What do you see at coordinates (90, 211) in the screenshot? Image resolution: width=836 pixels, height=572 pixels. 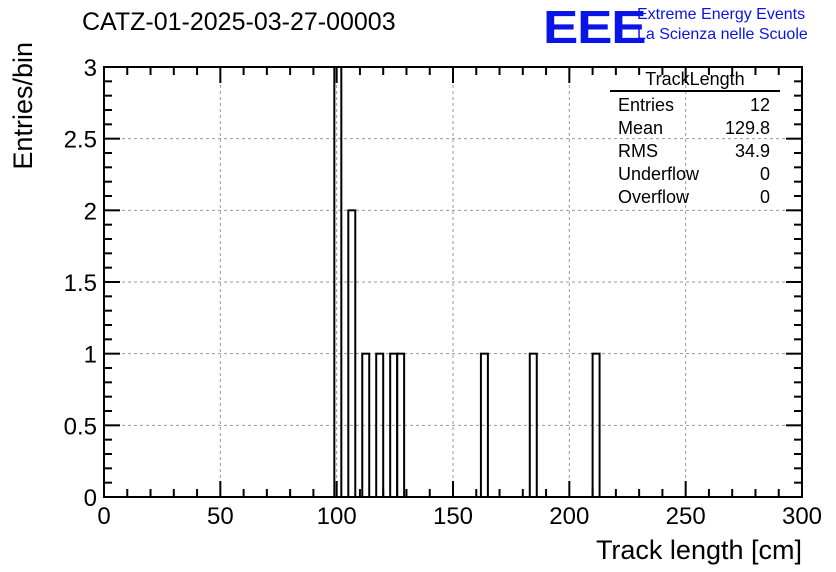 I see `y-tick-label: 2` at bounding box center [90, 211].